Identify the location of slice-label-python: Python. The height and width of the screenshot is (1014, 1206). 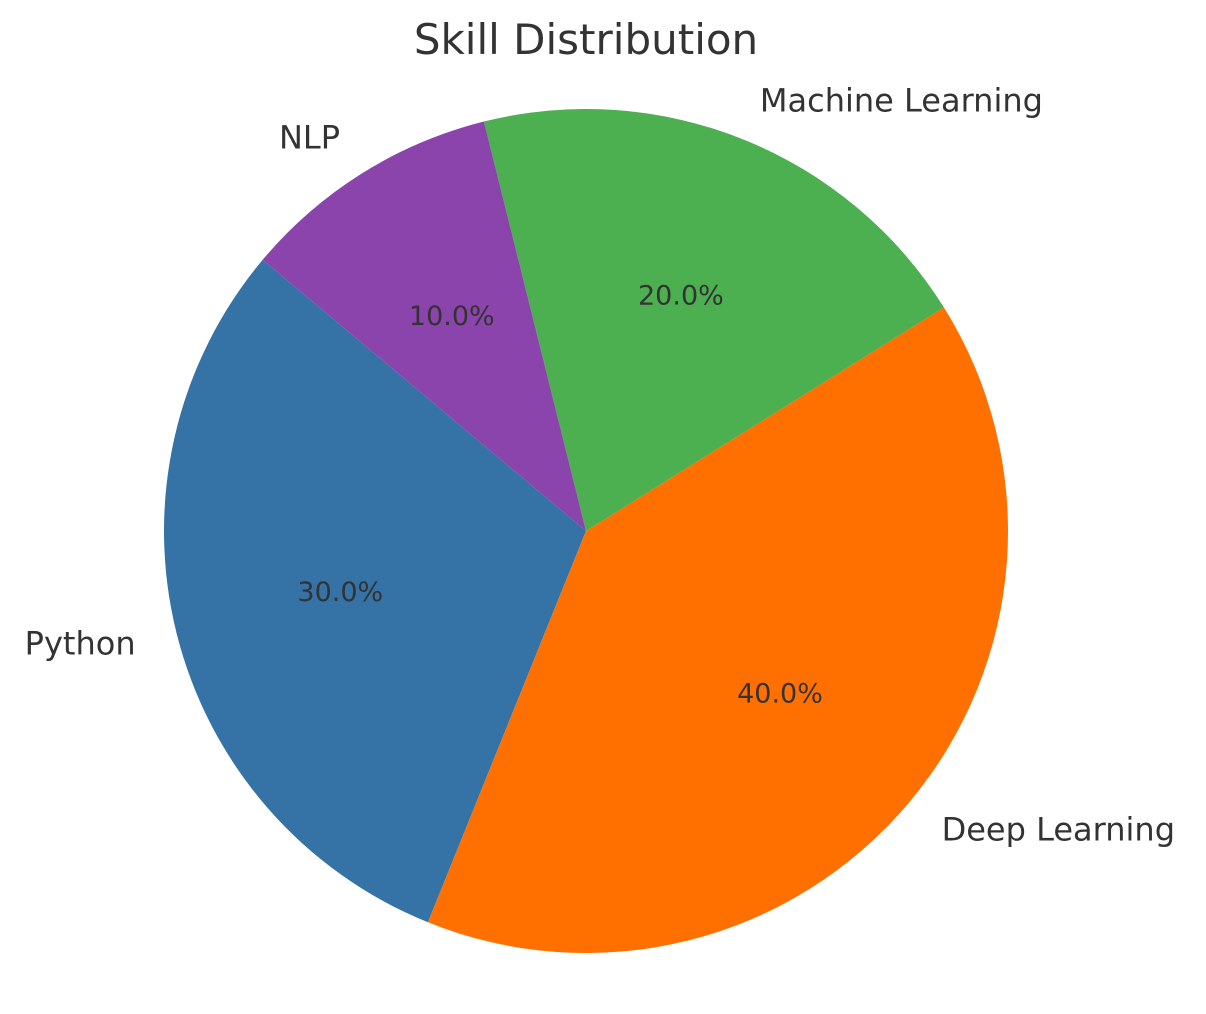
(80, 643).